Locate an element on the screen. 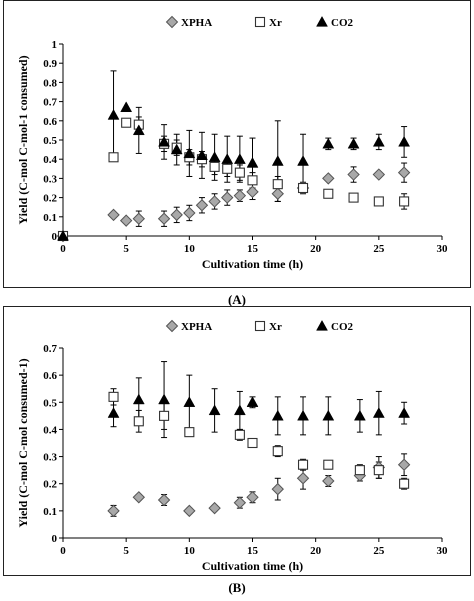  chart-b-x-tick-label: 5 is located at coordinates (126, 551).